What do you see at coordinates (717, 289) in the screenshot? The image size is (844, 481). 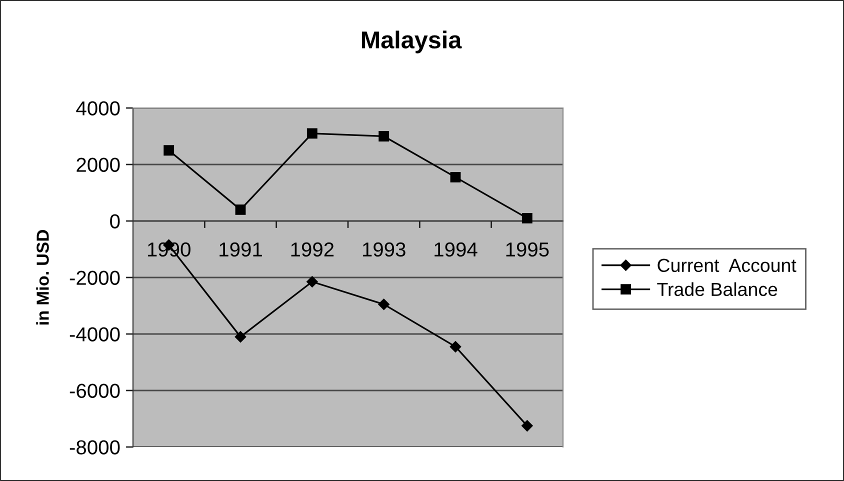 I see `legend-label: Trade Balance` at bounding box center [717, 289].